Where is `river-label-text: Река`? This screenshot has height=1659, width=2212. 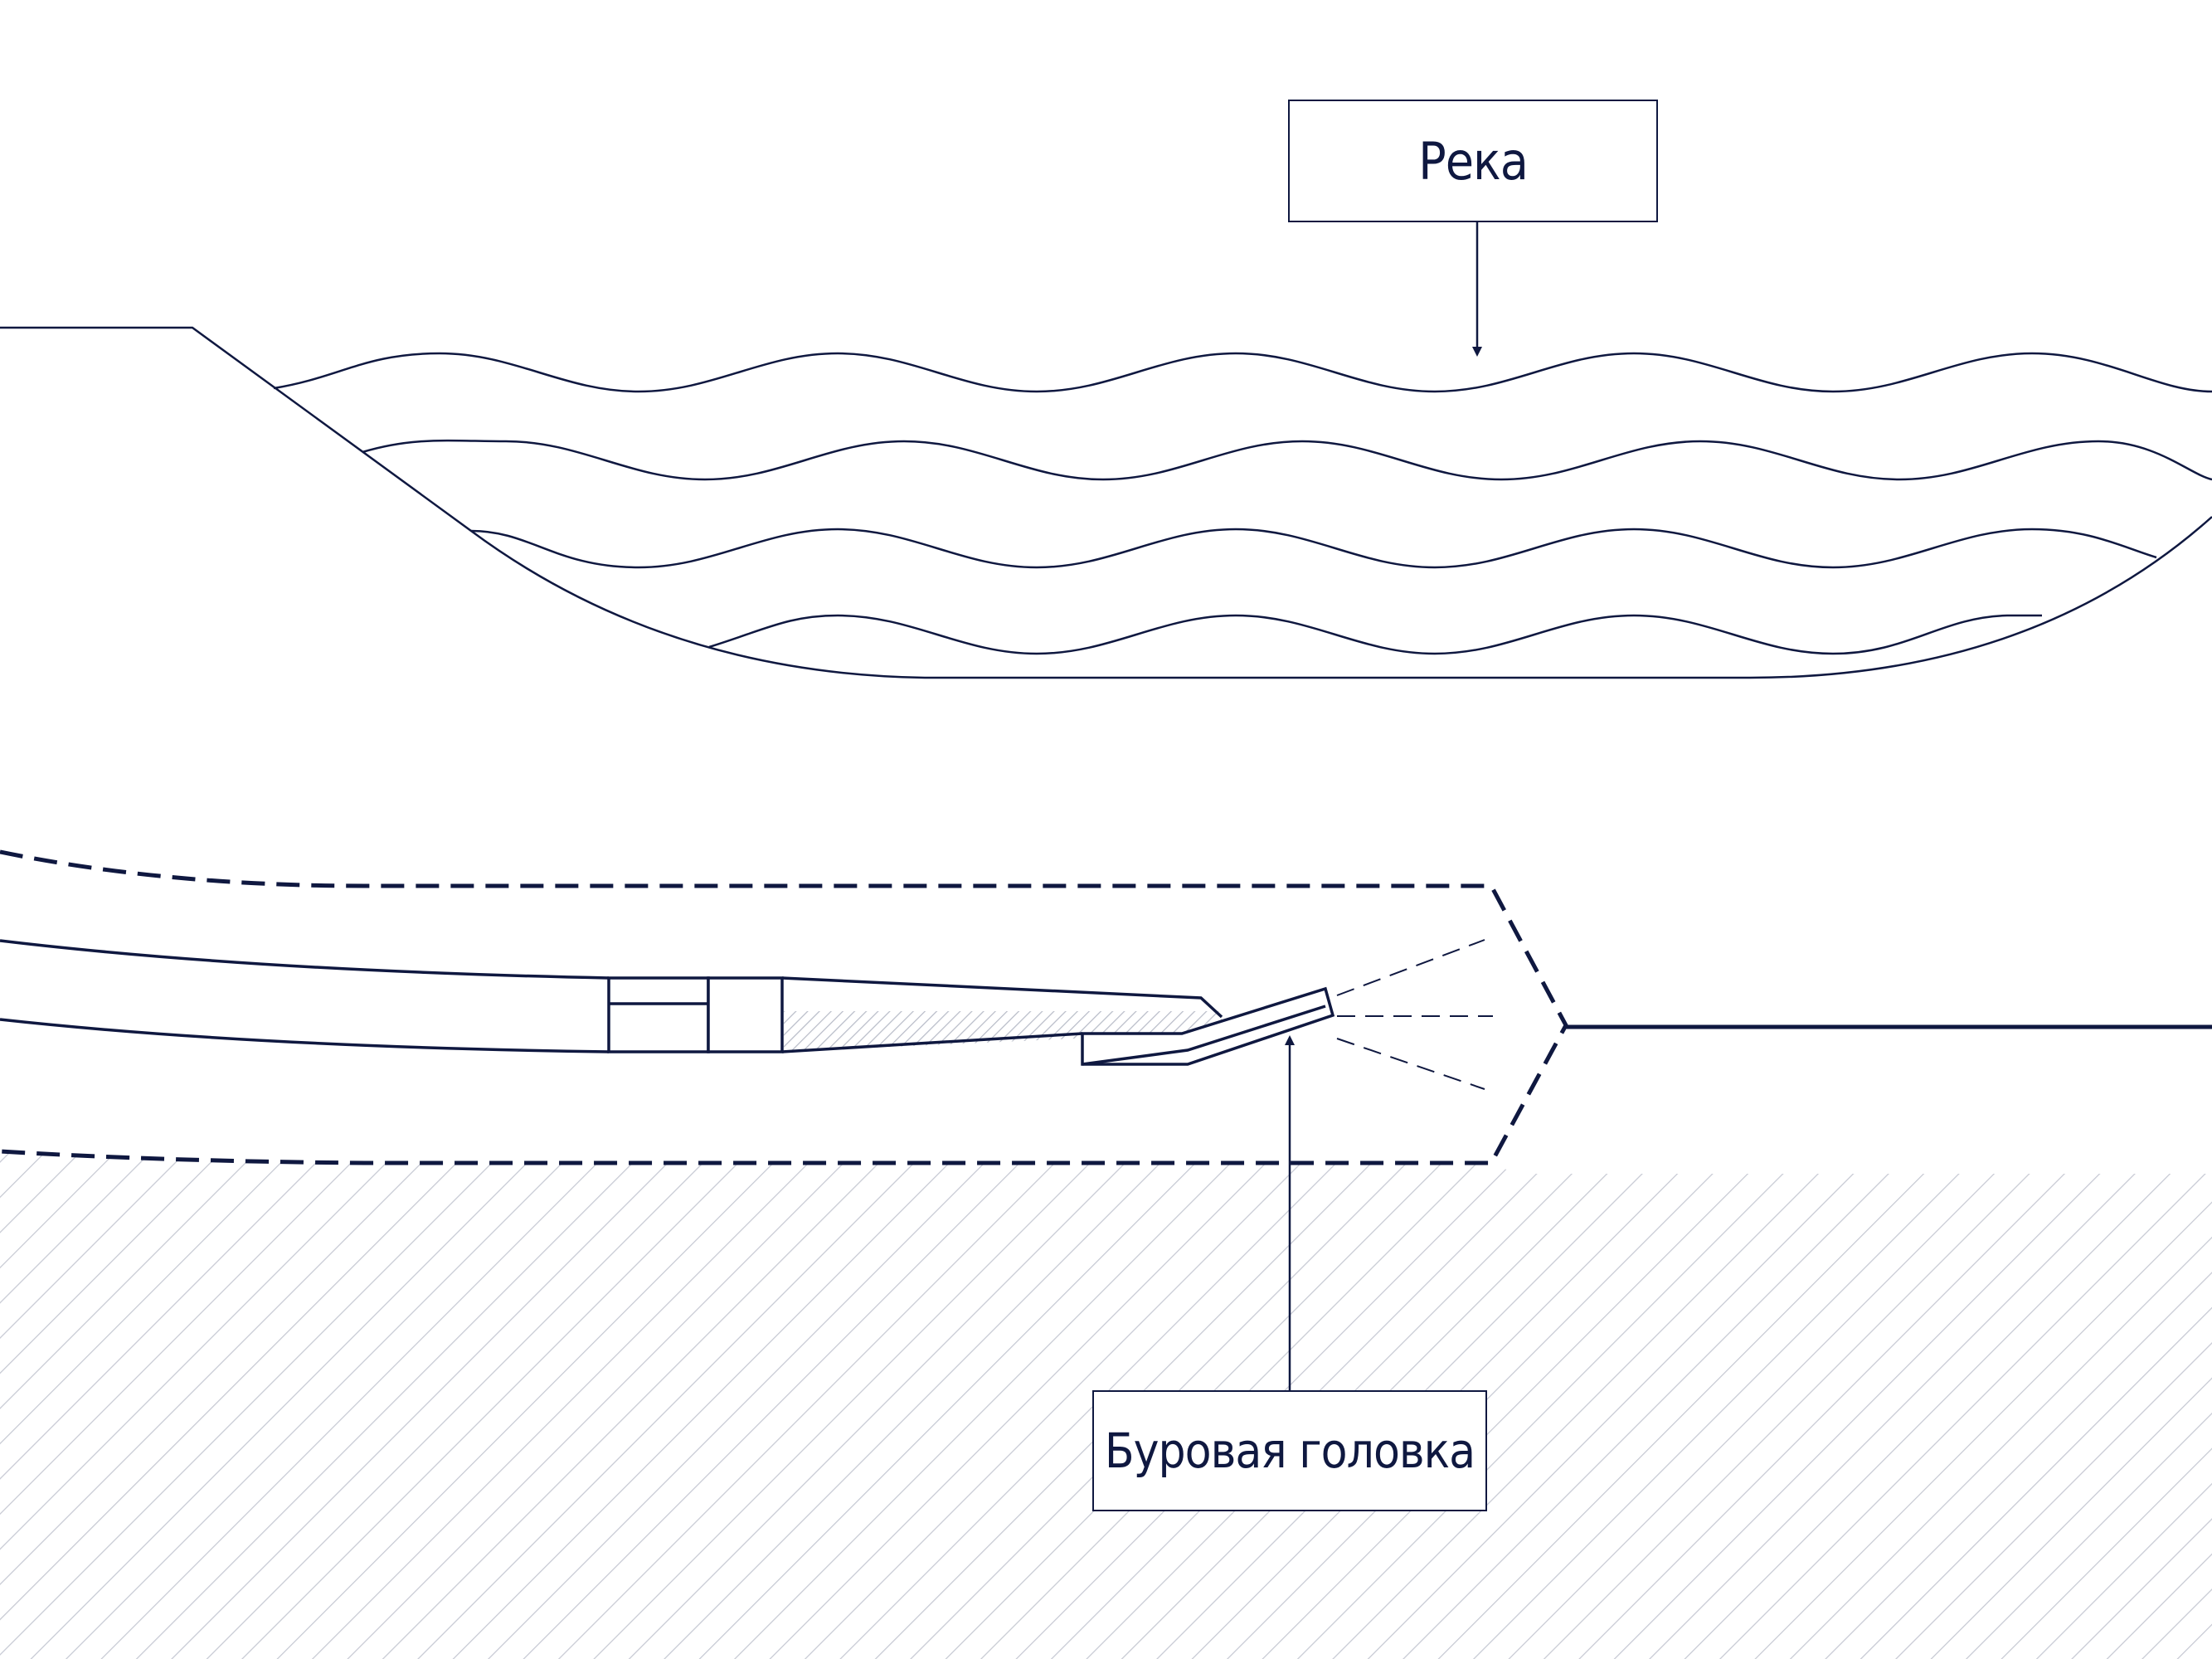 river-label-text: Река is located at coordinates (1474, 161).